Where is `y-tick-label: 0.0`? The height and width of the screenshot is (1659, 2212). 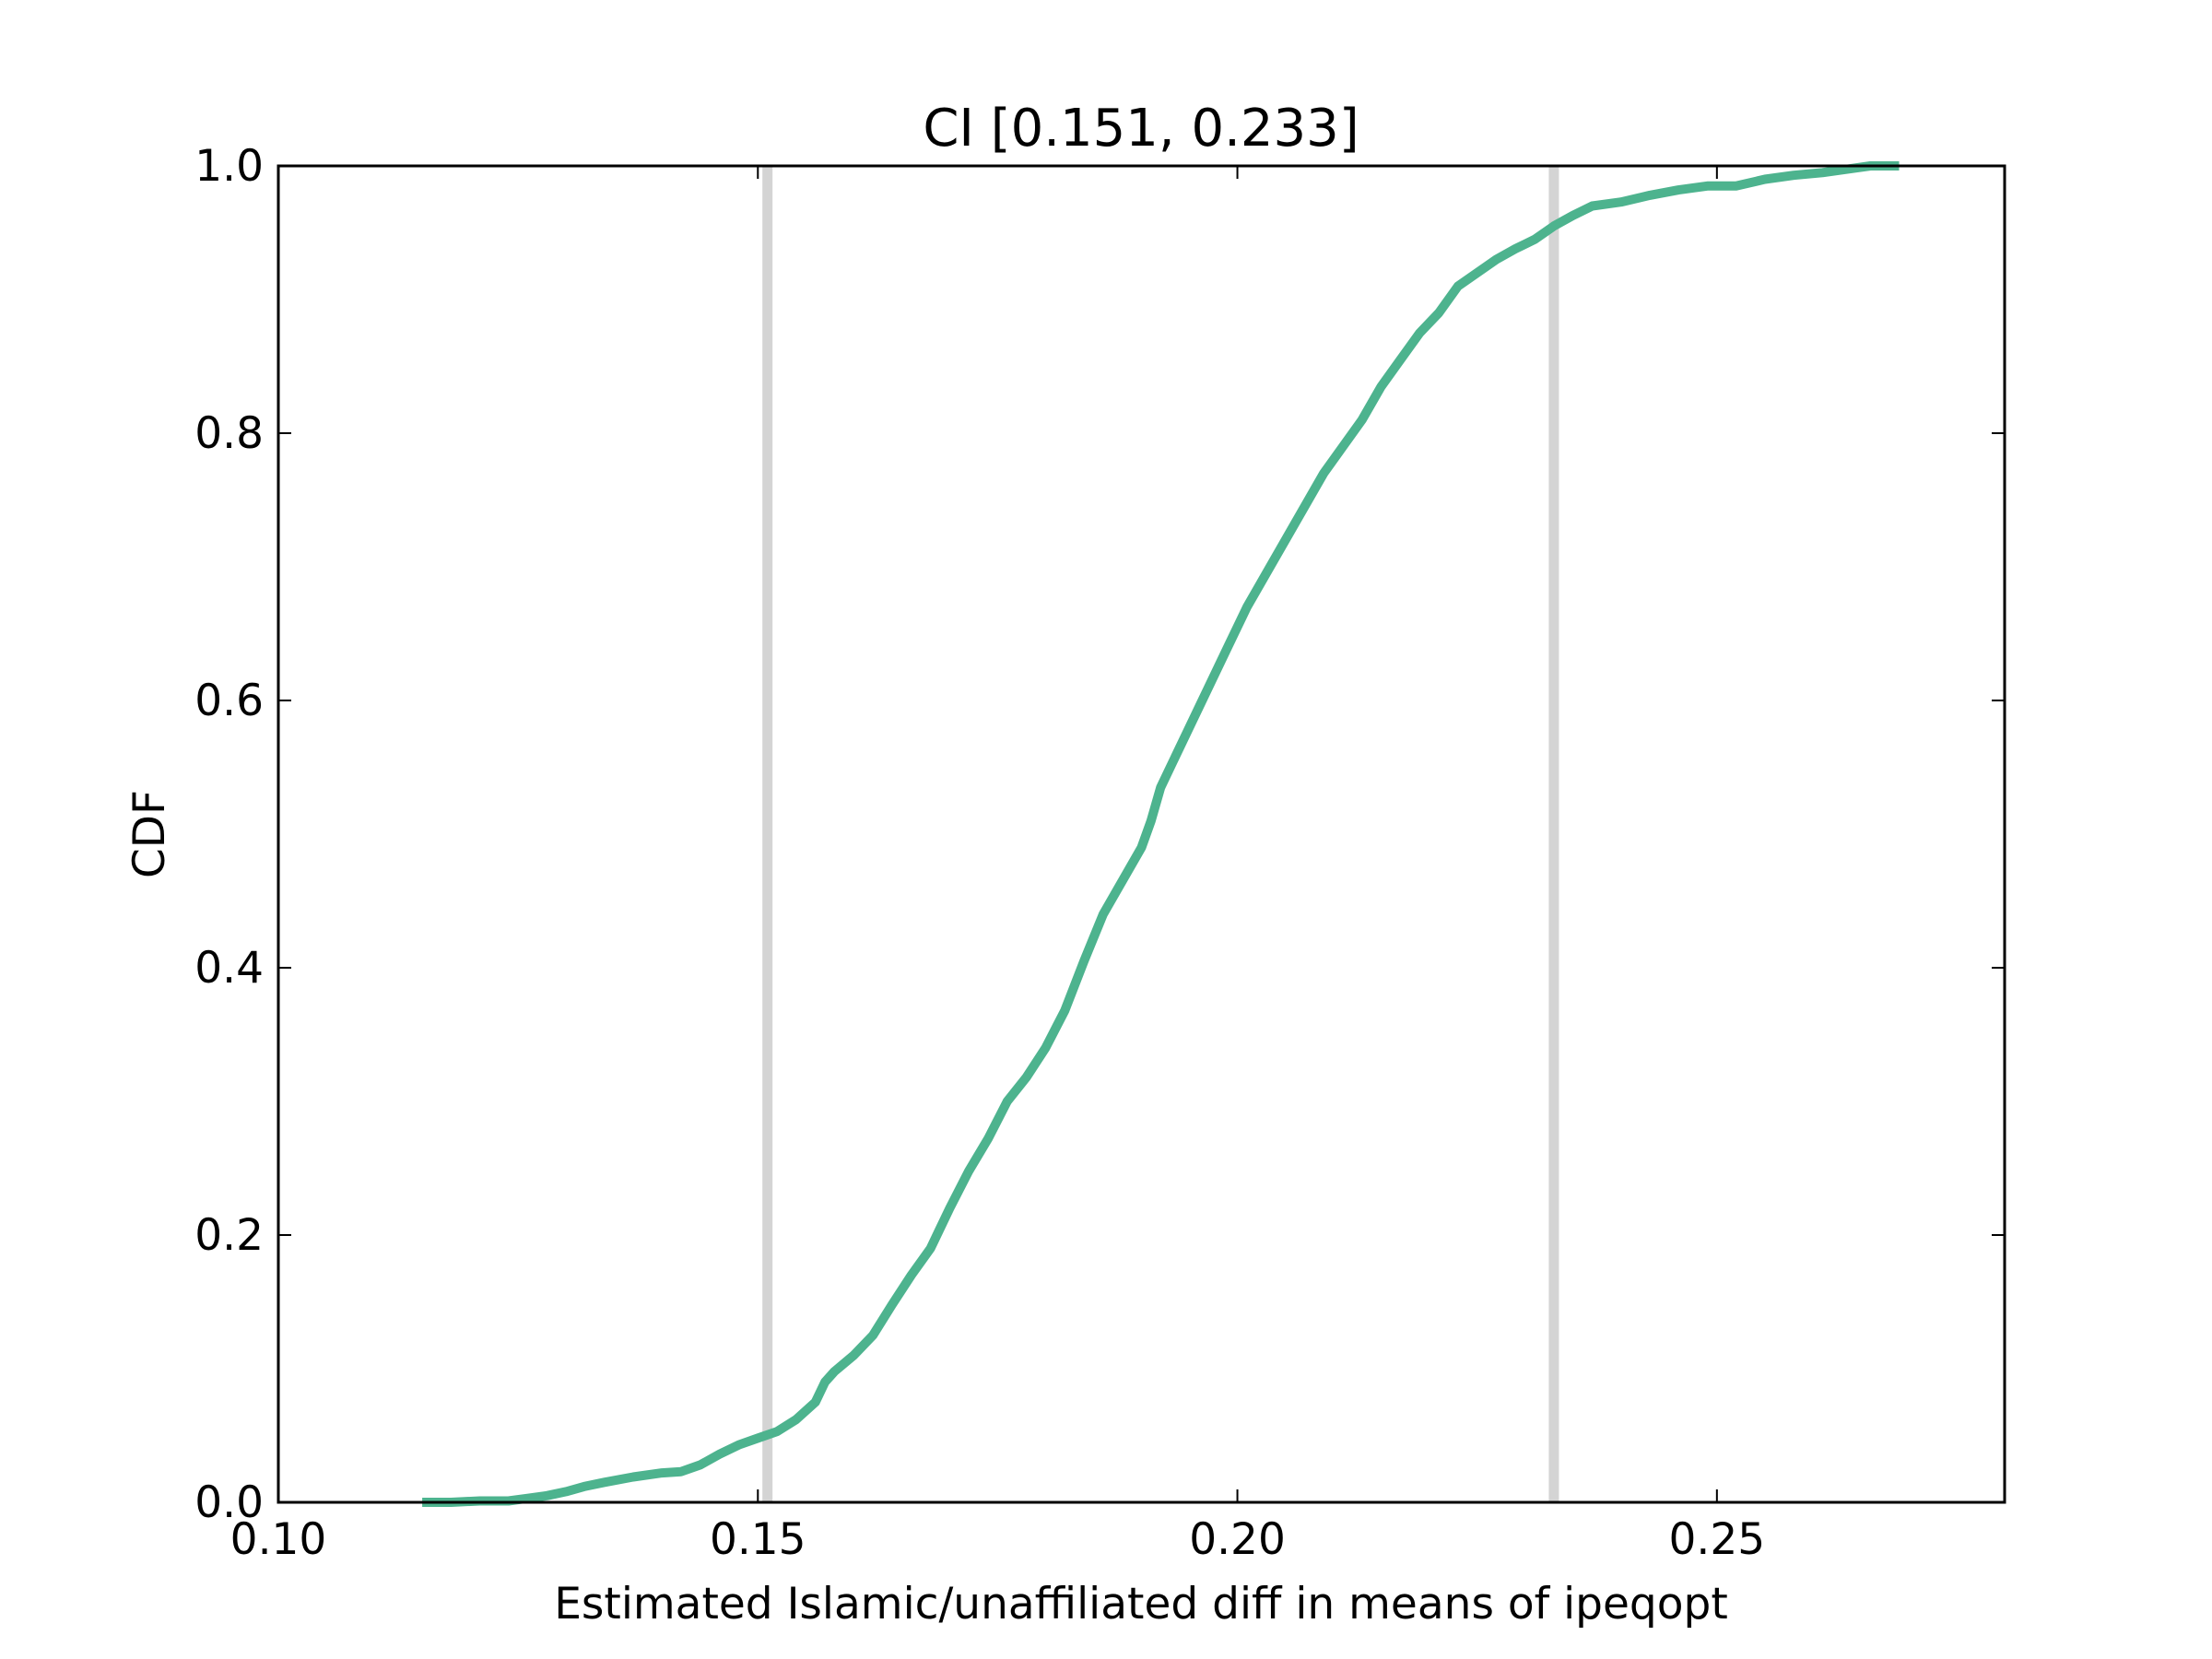
y-tick-label: 0.0 is located at coordinates (229, 1502).